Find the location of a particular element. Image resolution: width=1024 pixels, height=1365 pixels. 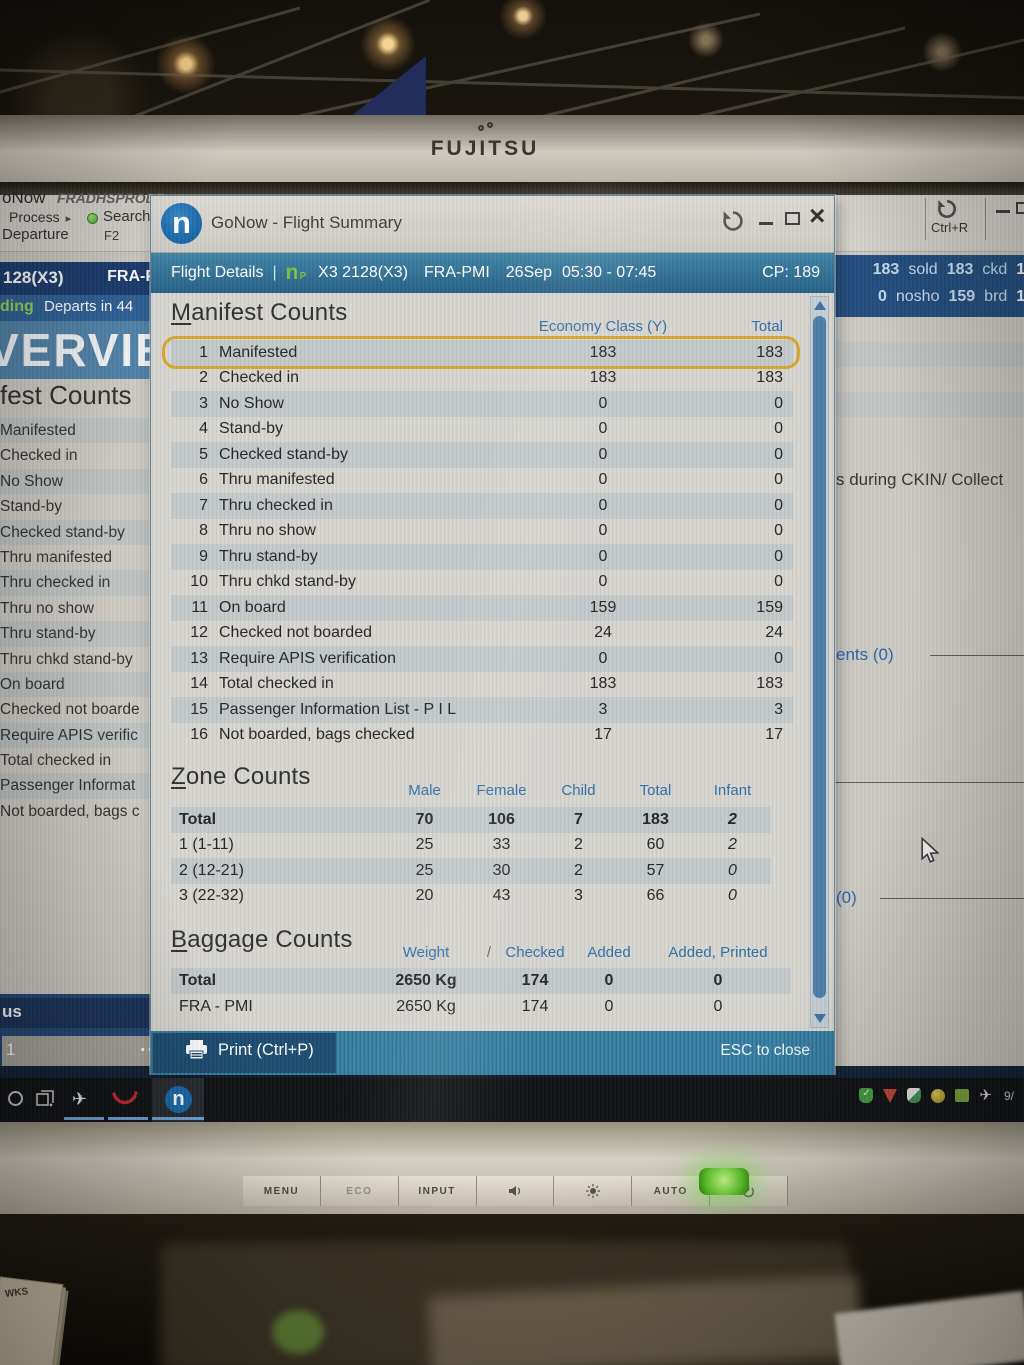

row-economy-value: 17 is located at coordinates (603, 735).